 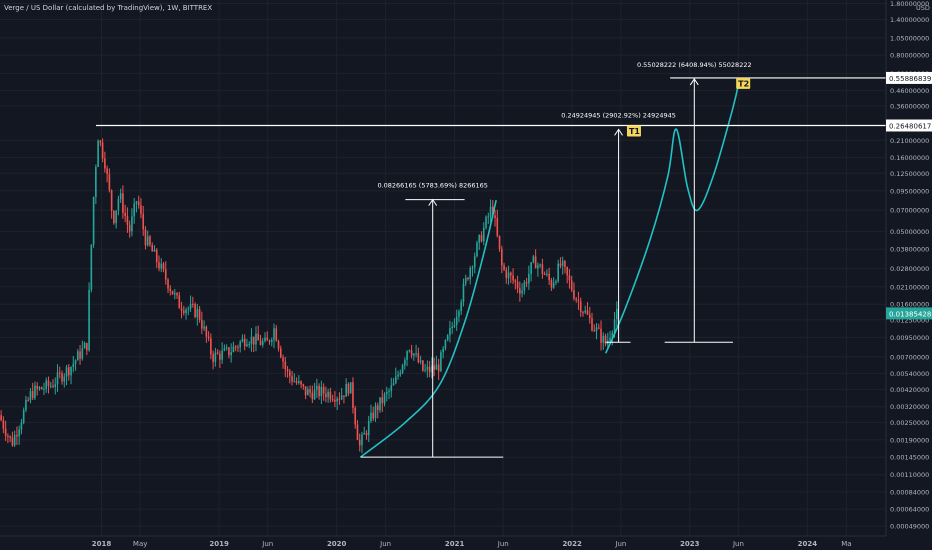 I want to click on time-tick-label: 2022, so click(x=572, y=544).